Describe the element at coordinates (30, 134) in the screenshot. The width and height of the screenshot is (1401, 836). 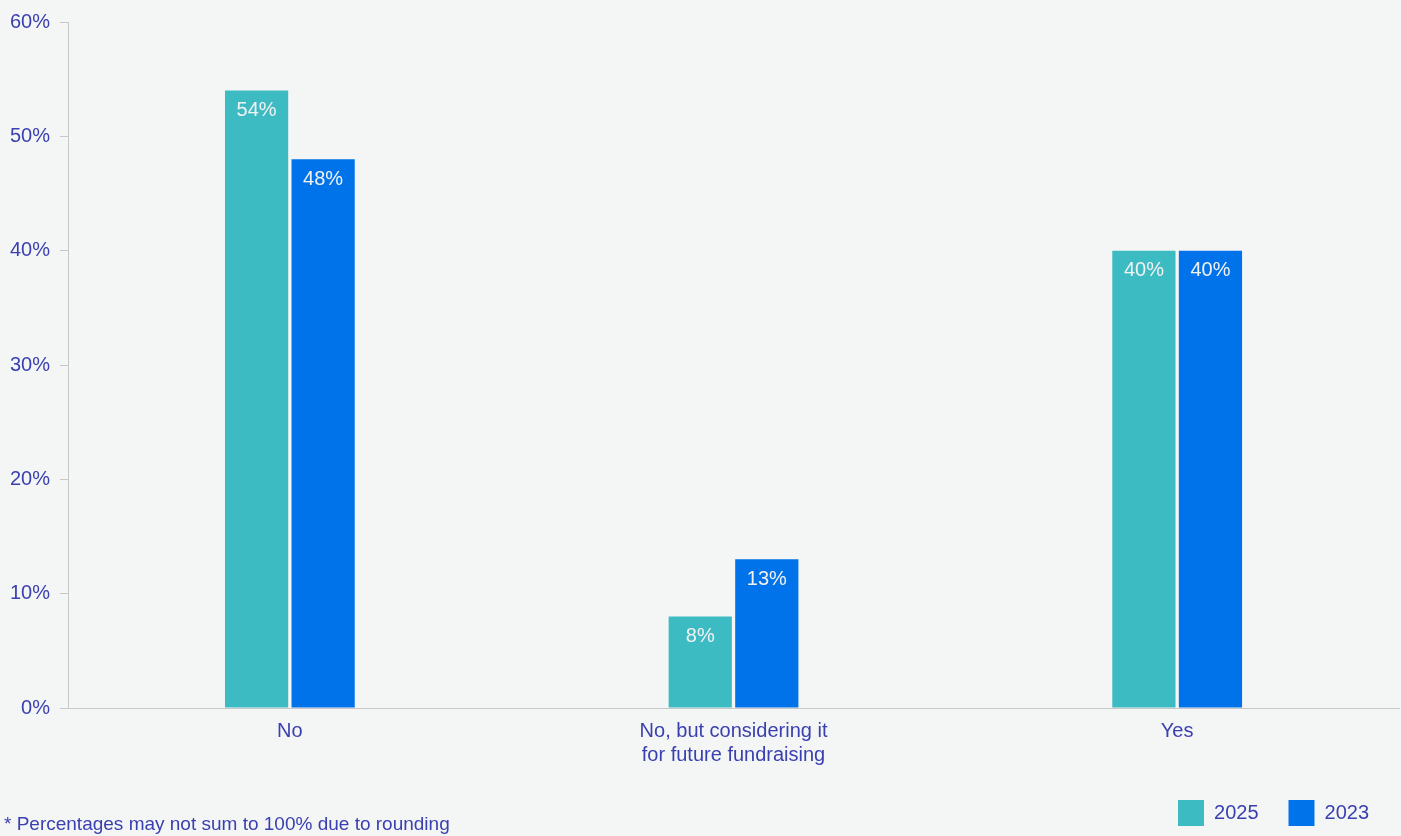
I see `y-tick-label: 50%` at that location.